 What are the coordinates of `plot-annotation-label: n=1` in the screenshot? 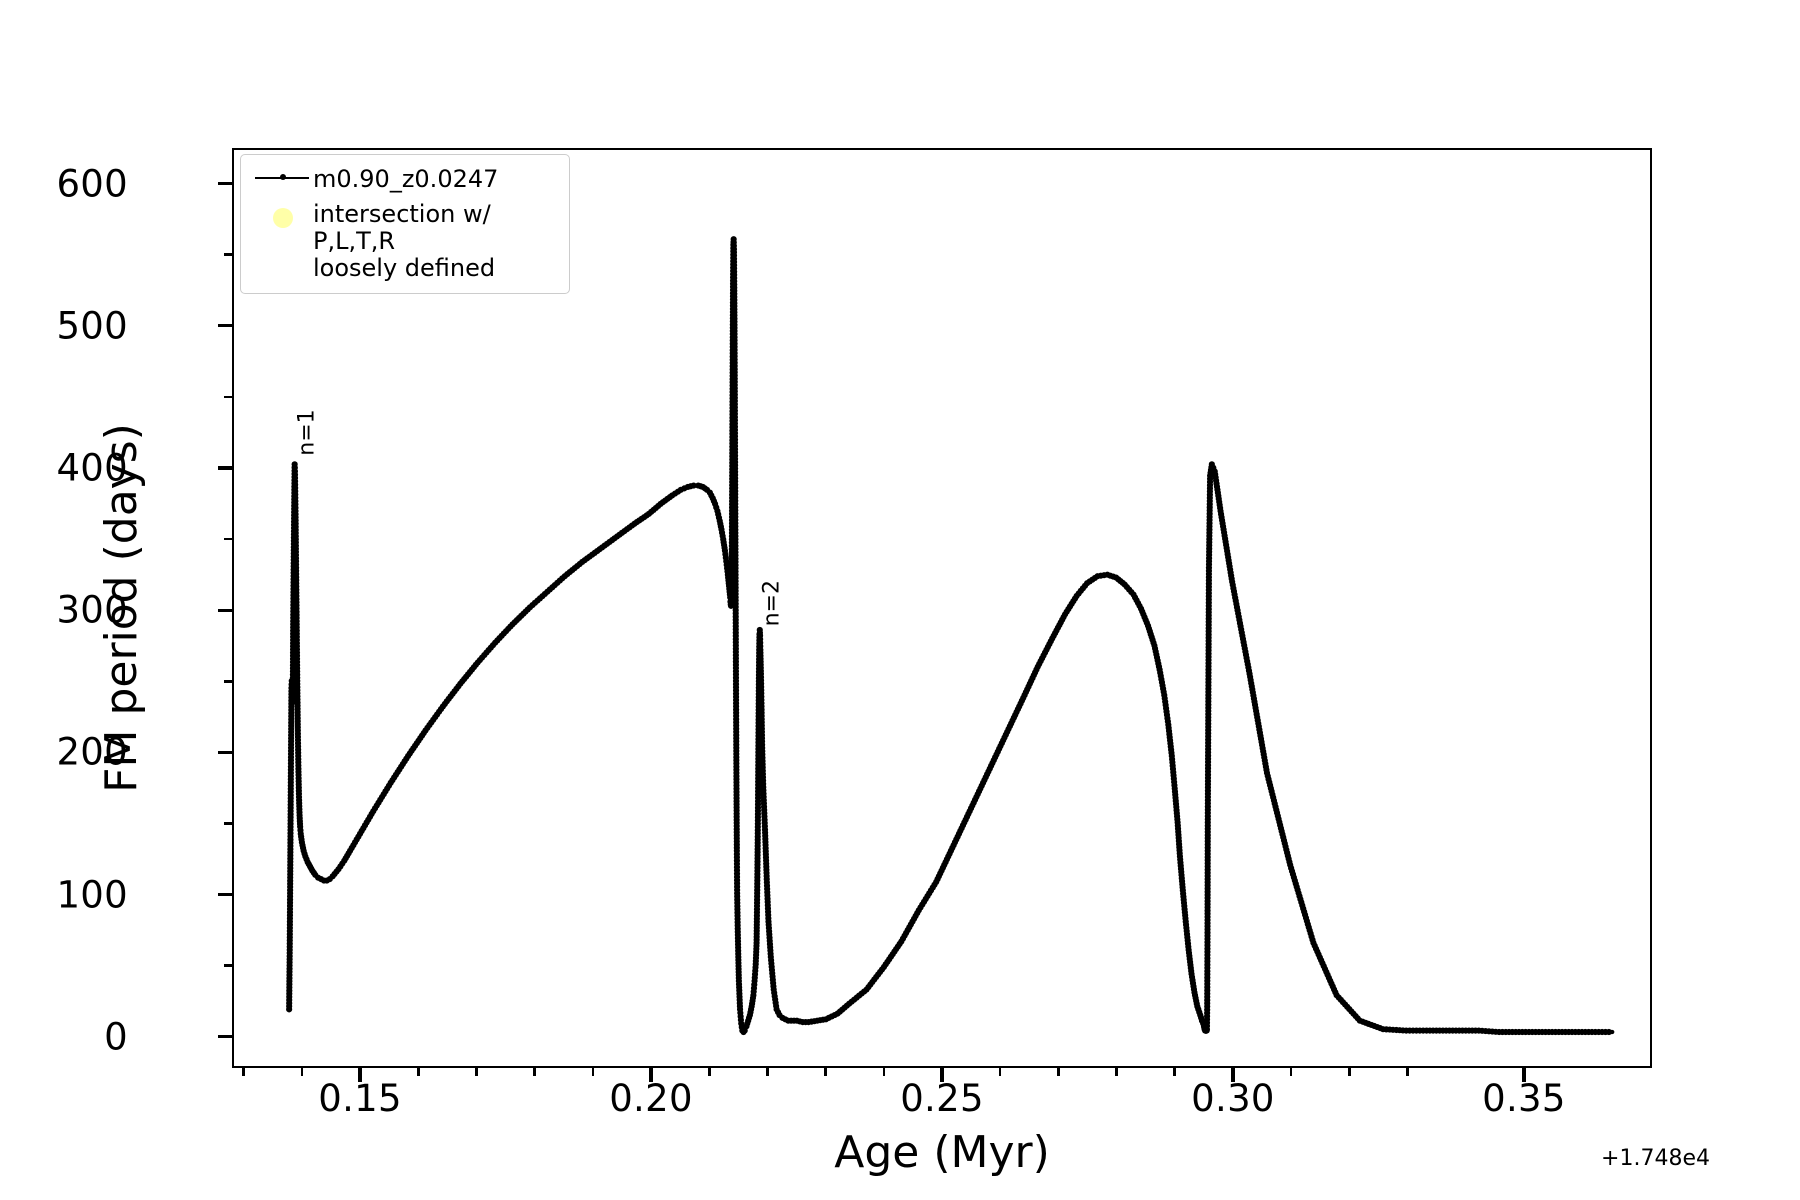 It's located at (307, 432).